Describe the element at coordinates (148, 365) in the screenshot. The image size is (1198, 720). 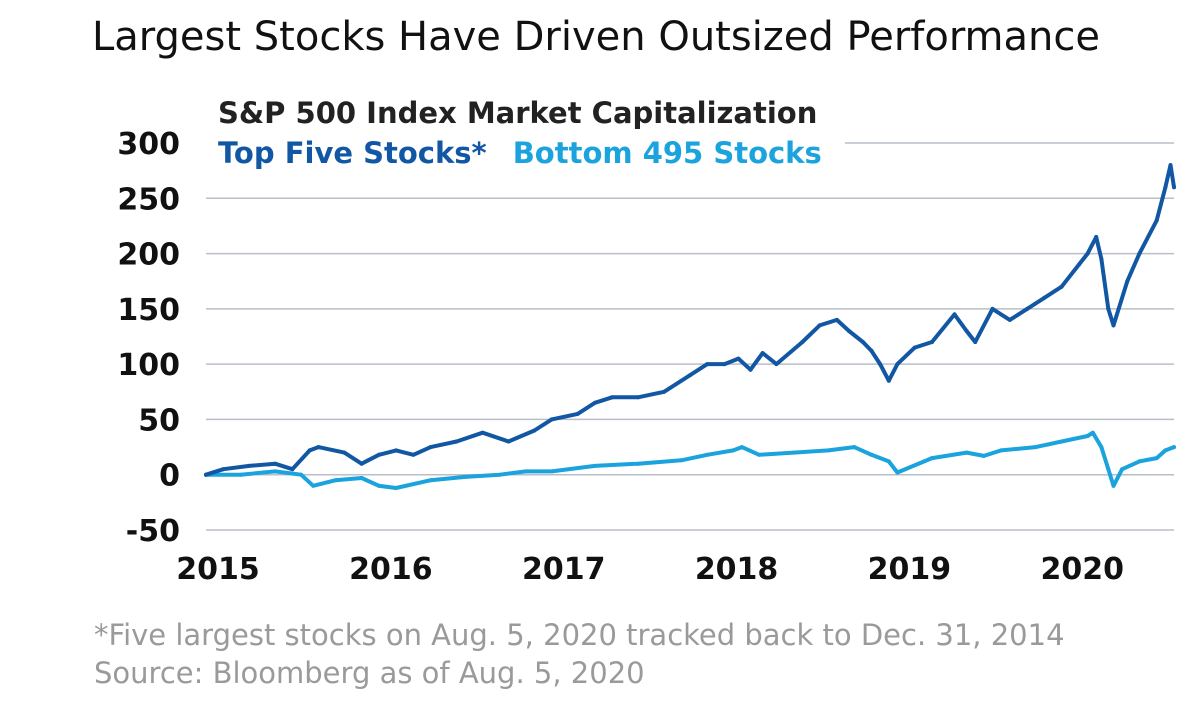
I see `y-tick-label: 100` at that location.